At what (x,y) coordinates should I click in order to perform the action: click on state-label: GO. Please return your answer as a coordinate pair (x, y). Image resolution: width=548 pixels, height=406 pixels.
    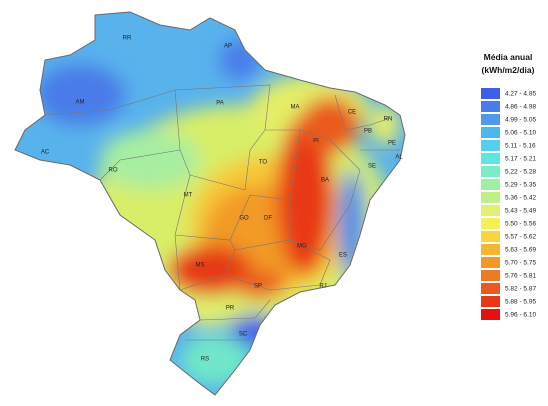
    Looking at the image, I should click on (244, 219).